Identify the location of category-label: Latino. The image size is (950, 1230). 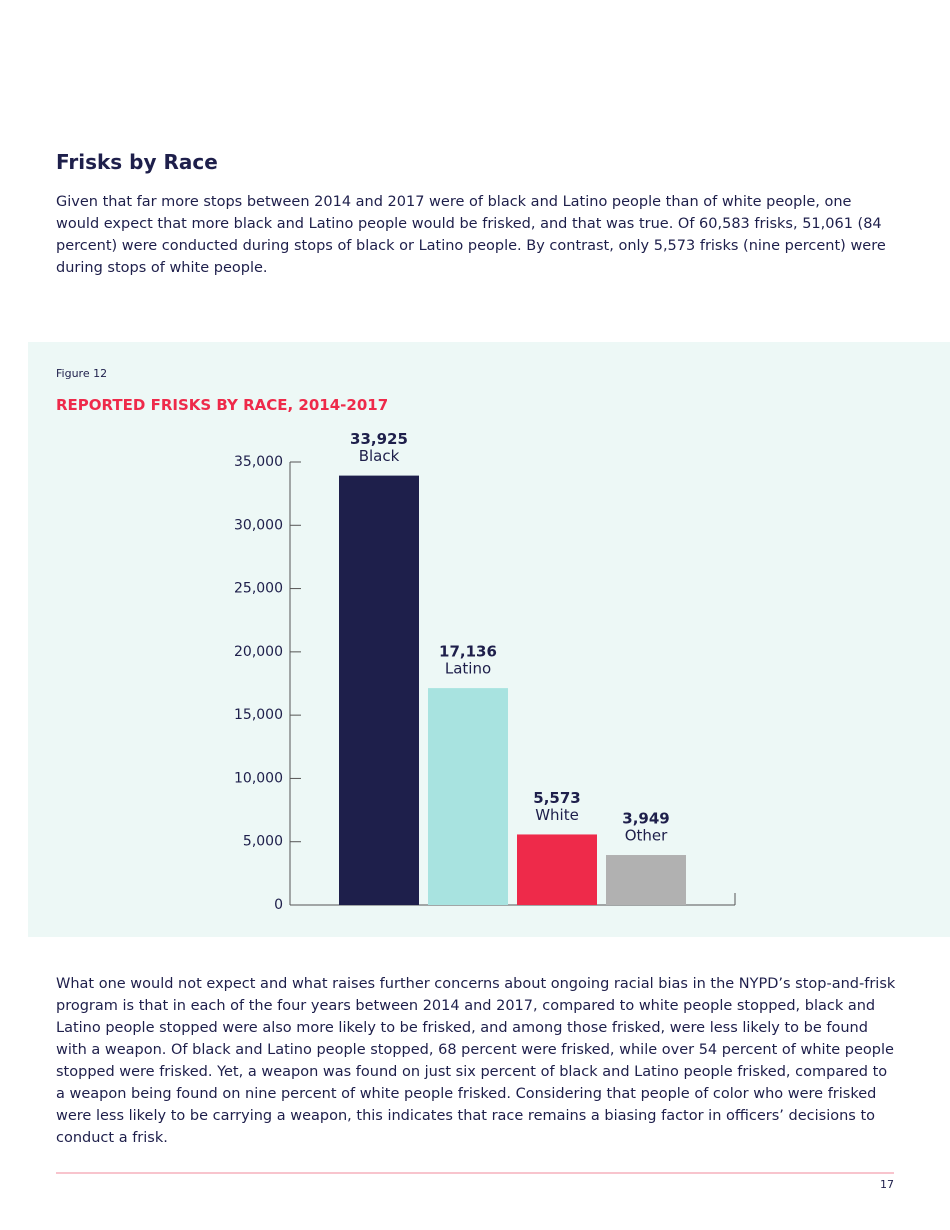
(468, 669).